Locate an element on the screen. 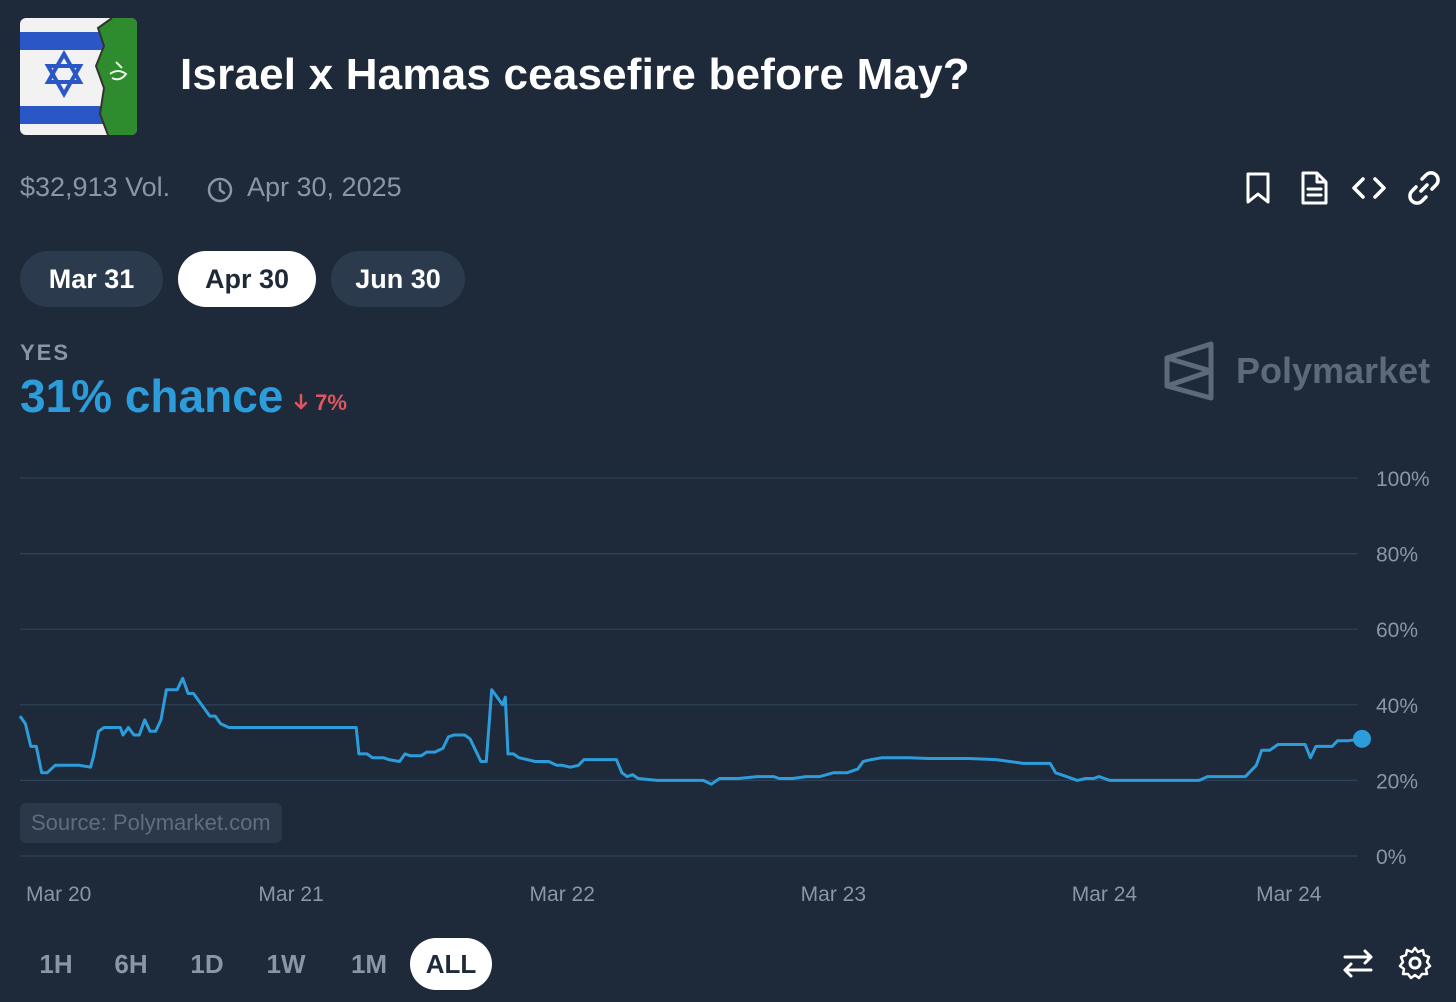  clock-icon is located at coordinates (220, 190).